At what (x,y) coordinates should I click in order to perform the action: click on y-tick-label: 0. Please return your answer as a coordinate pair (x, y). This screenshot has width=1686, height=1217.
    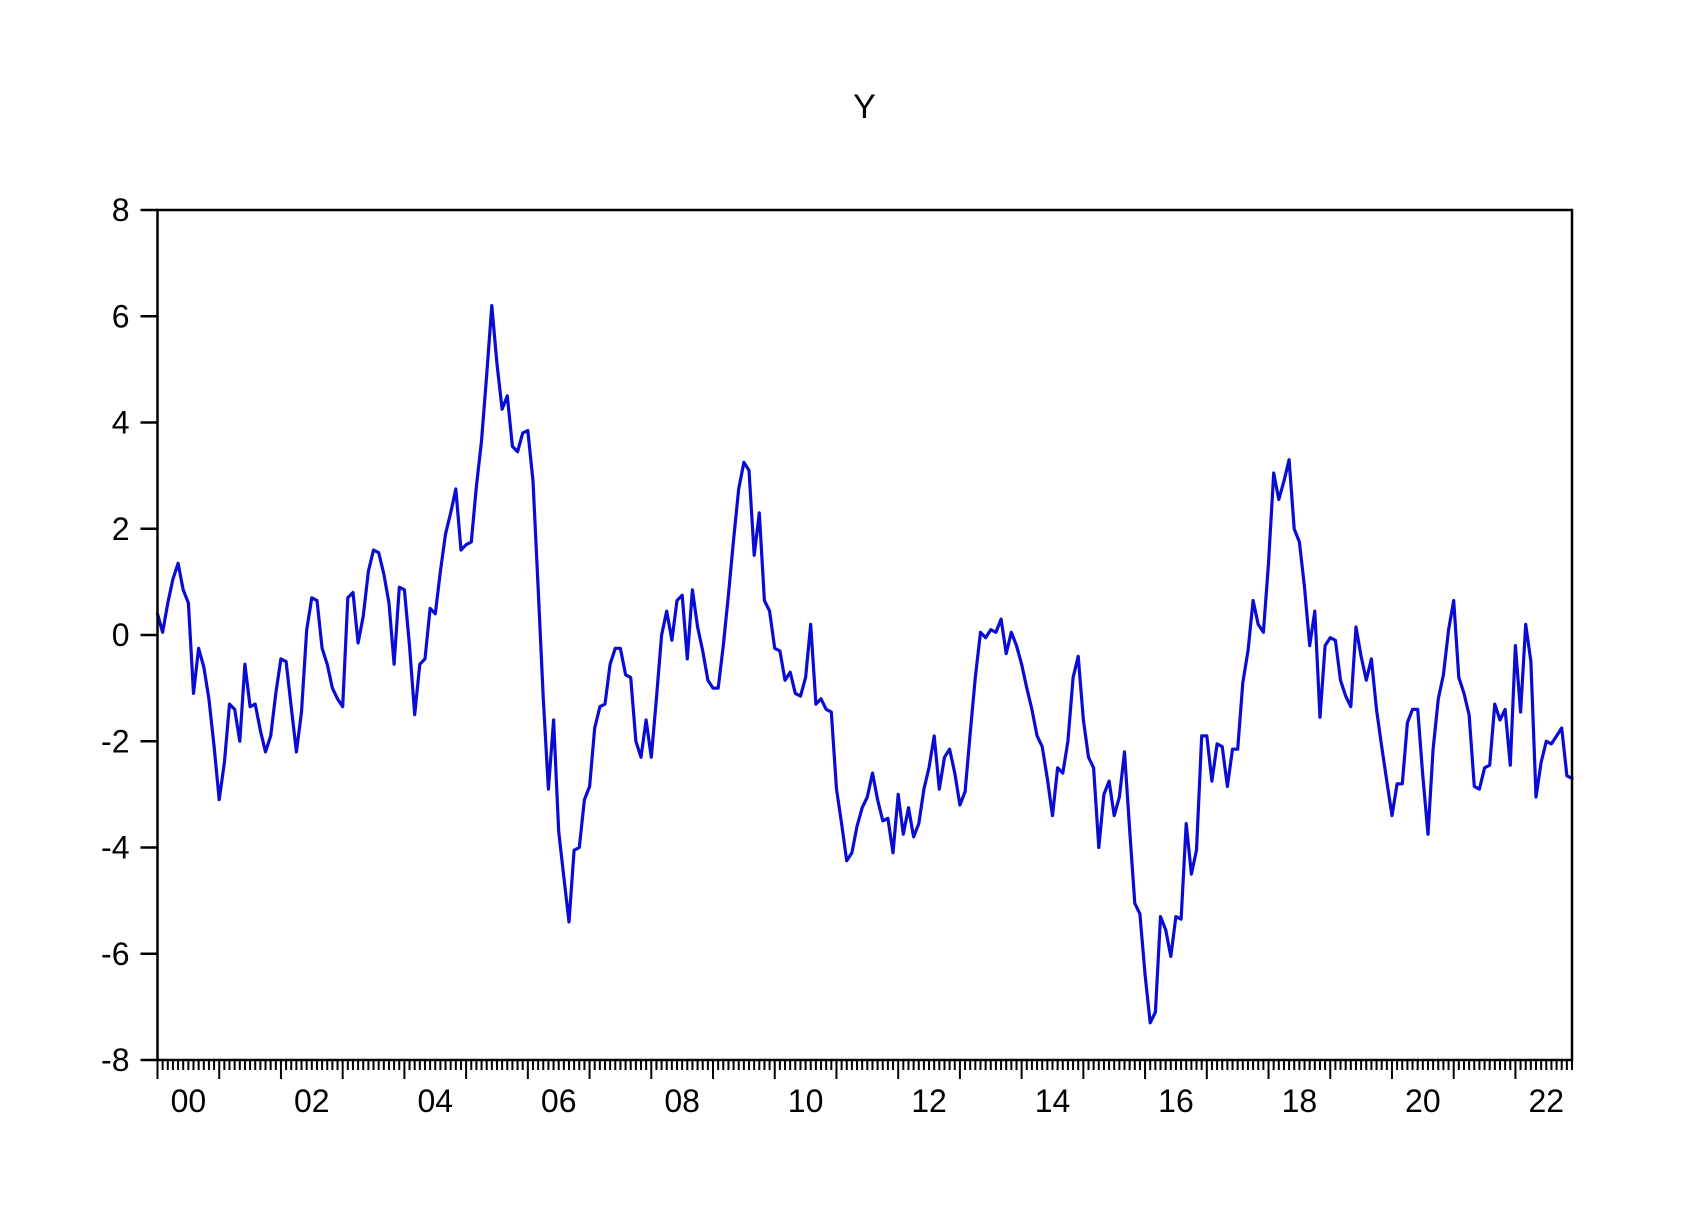
    Looking at the image, I should click on (121, 635).